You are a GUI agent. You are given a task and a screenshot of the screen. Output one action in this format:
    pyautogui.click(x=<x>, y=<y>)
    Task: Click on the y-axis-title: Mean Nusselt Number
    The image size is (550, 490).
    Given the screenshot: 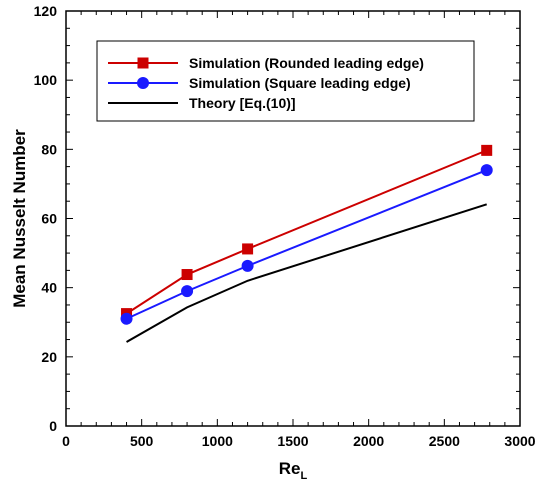 What is the action you would take?
    pyautogui.click(x=19, y=218)
    